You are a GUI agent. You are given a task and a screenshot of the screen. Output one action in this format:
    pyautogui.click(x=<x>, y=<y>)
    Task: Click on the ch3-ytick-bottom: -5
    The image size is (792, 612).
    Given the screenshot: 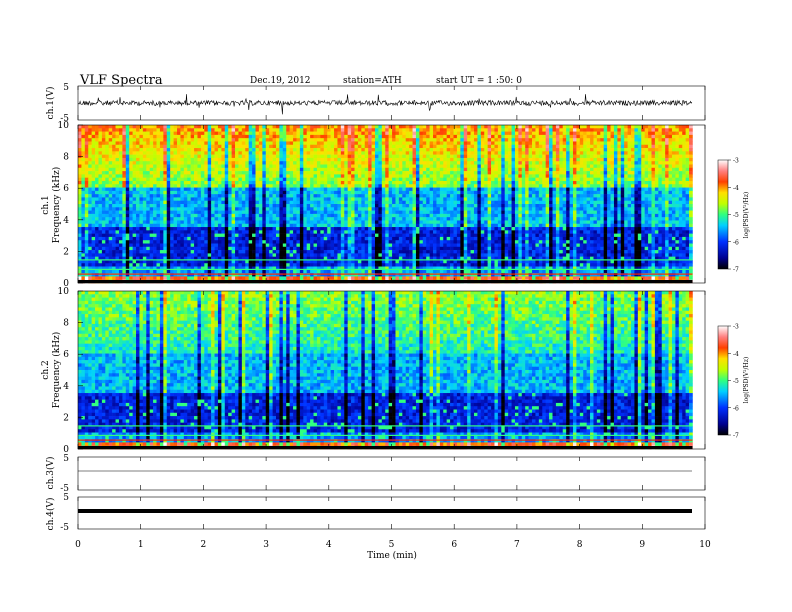 What is the action you would take?
    pyautogui.click(x=64, y=489)
    